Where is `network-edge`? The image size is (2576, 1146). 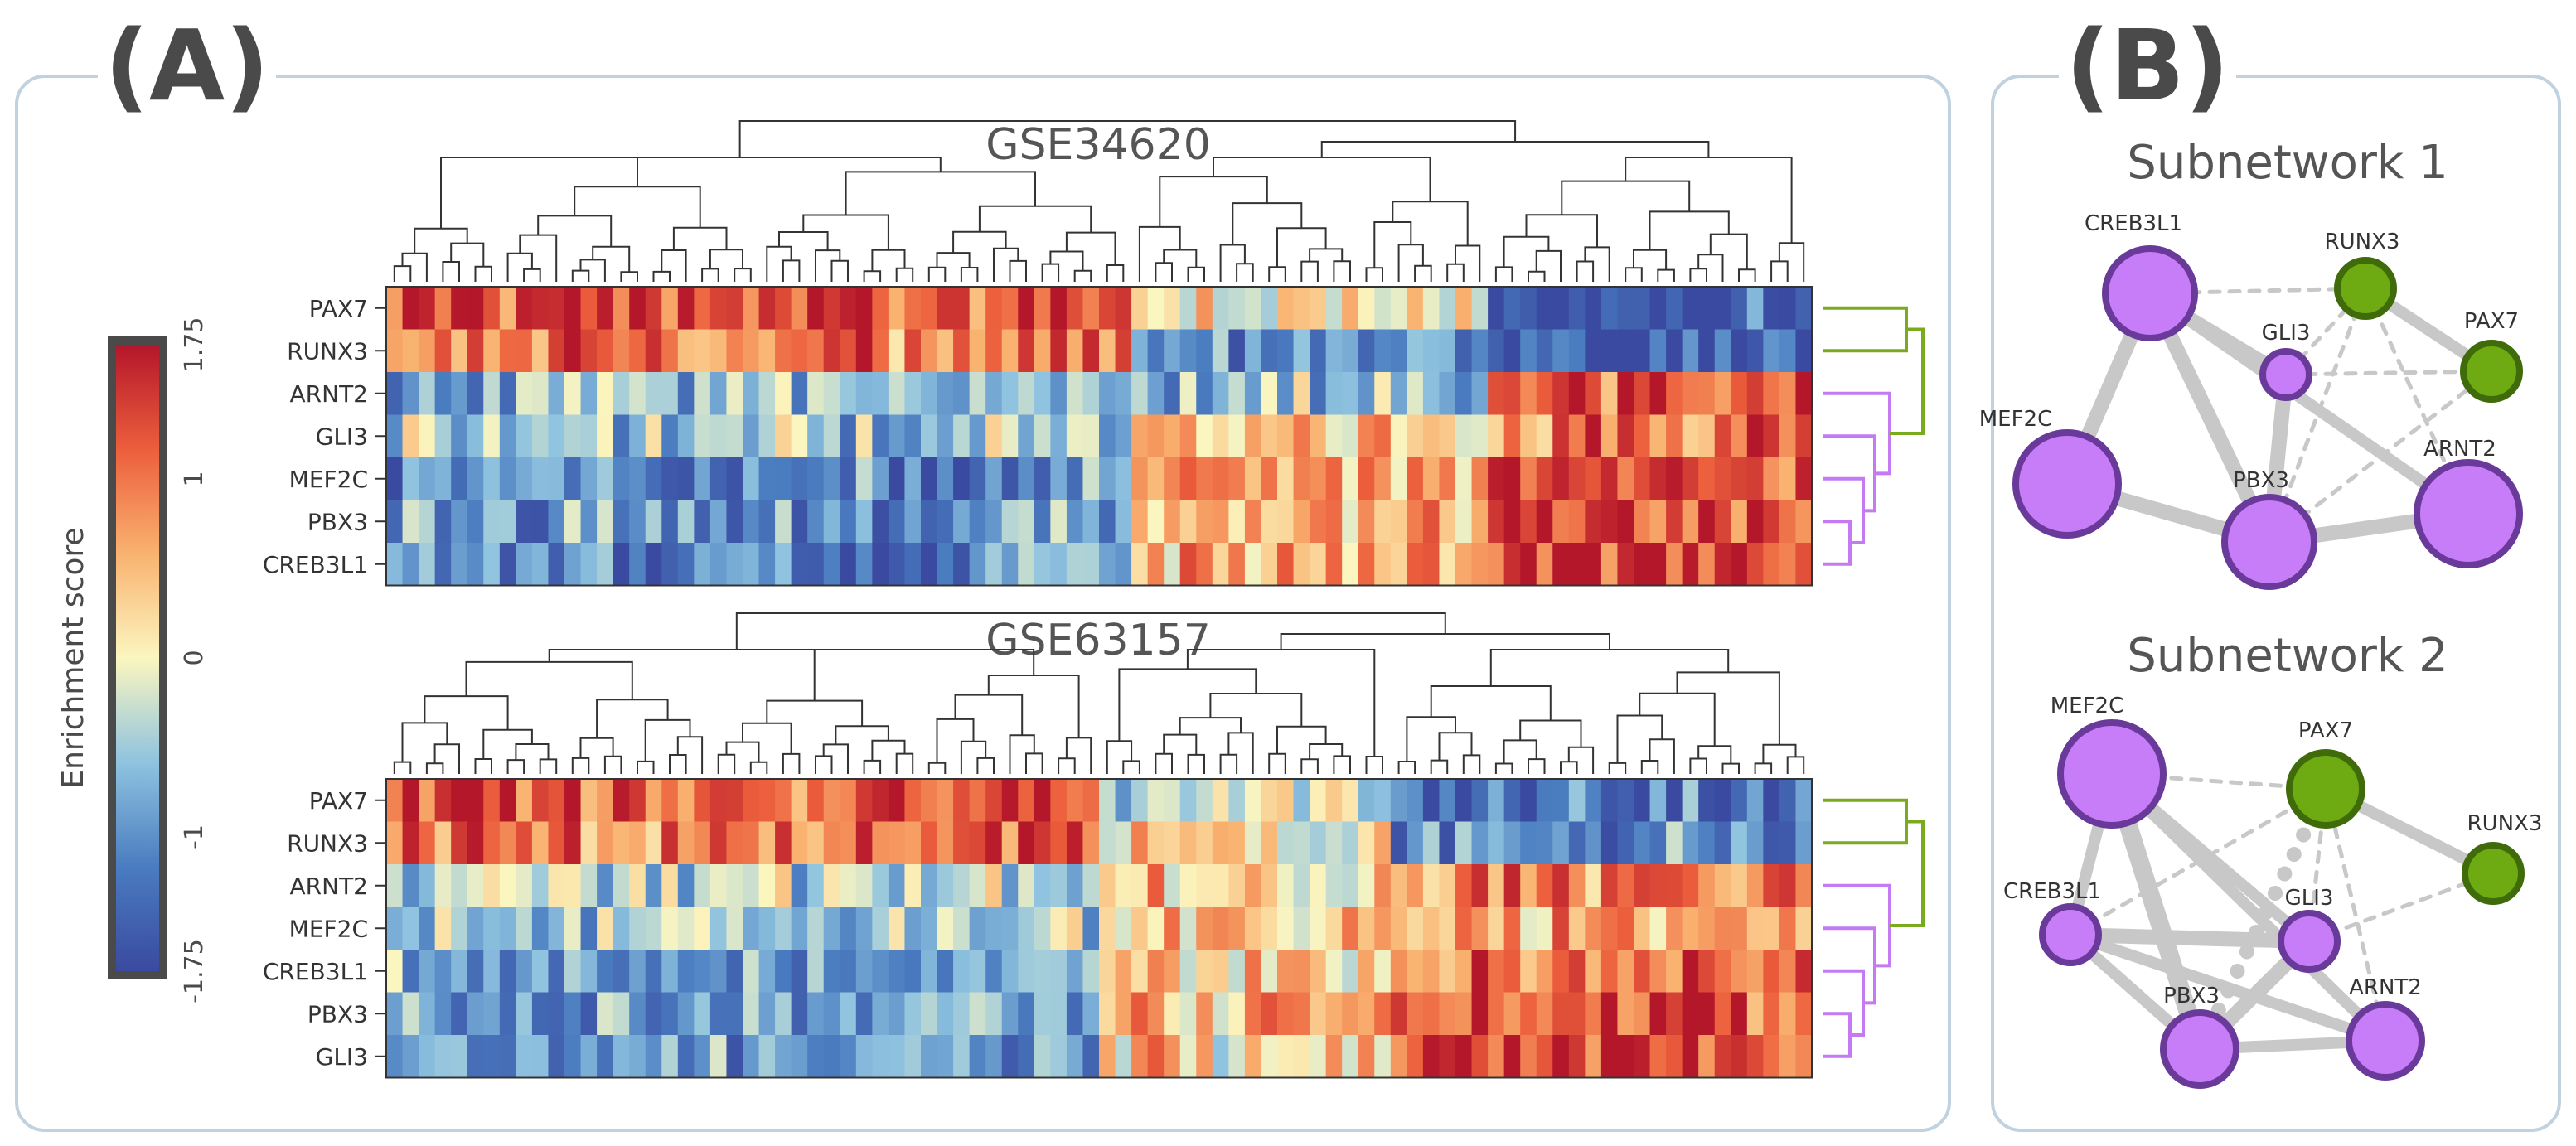 network-edge is located at coordinates (2355, 914).